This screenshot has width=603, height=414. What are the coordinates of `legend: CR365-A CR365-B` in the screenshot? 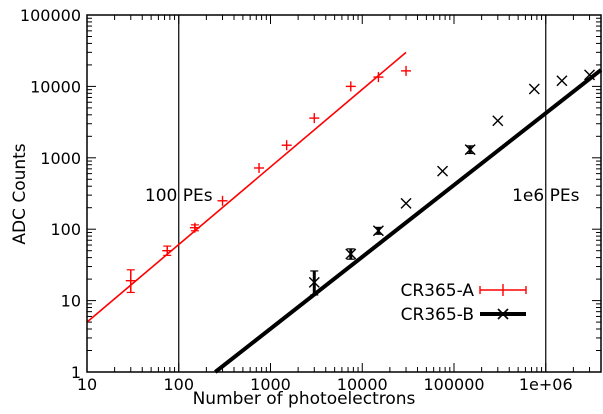 It's located at (463, 303).